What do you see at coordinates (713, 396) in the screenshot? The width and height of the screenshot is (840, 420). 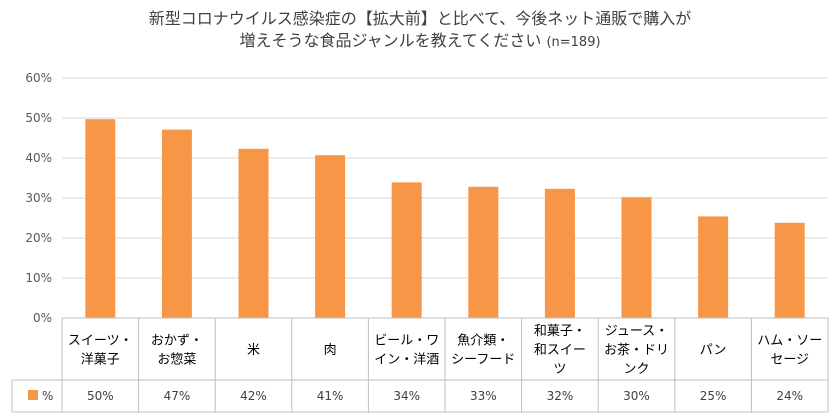 I see `data-label: 25%` at bounding box center [713, 396].